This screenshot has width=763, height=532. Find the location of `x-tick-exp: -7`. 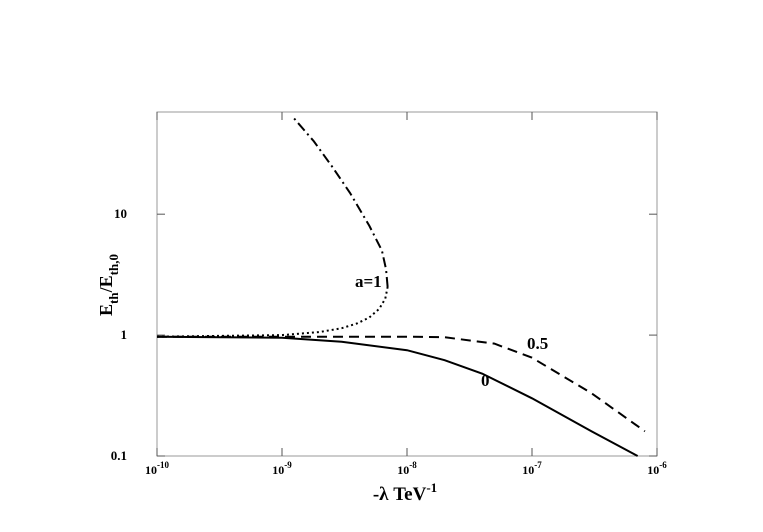

x-tick-exp: -7 is located at coordinates (538, 465).